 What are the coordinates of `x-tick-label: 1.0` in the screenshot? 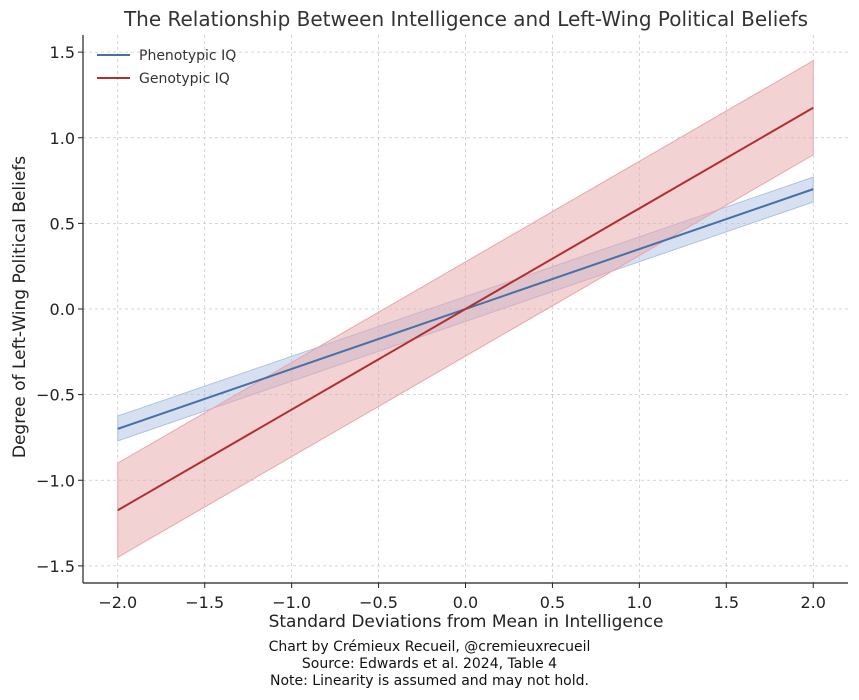 It's located at (639, 602).